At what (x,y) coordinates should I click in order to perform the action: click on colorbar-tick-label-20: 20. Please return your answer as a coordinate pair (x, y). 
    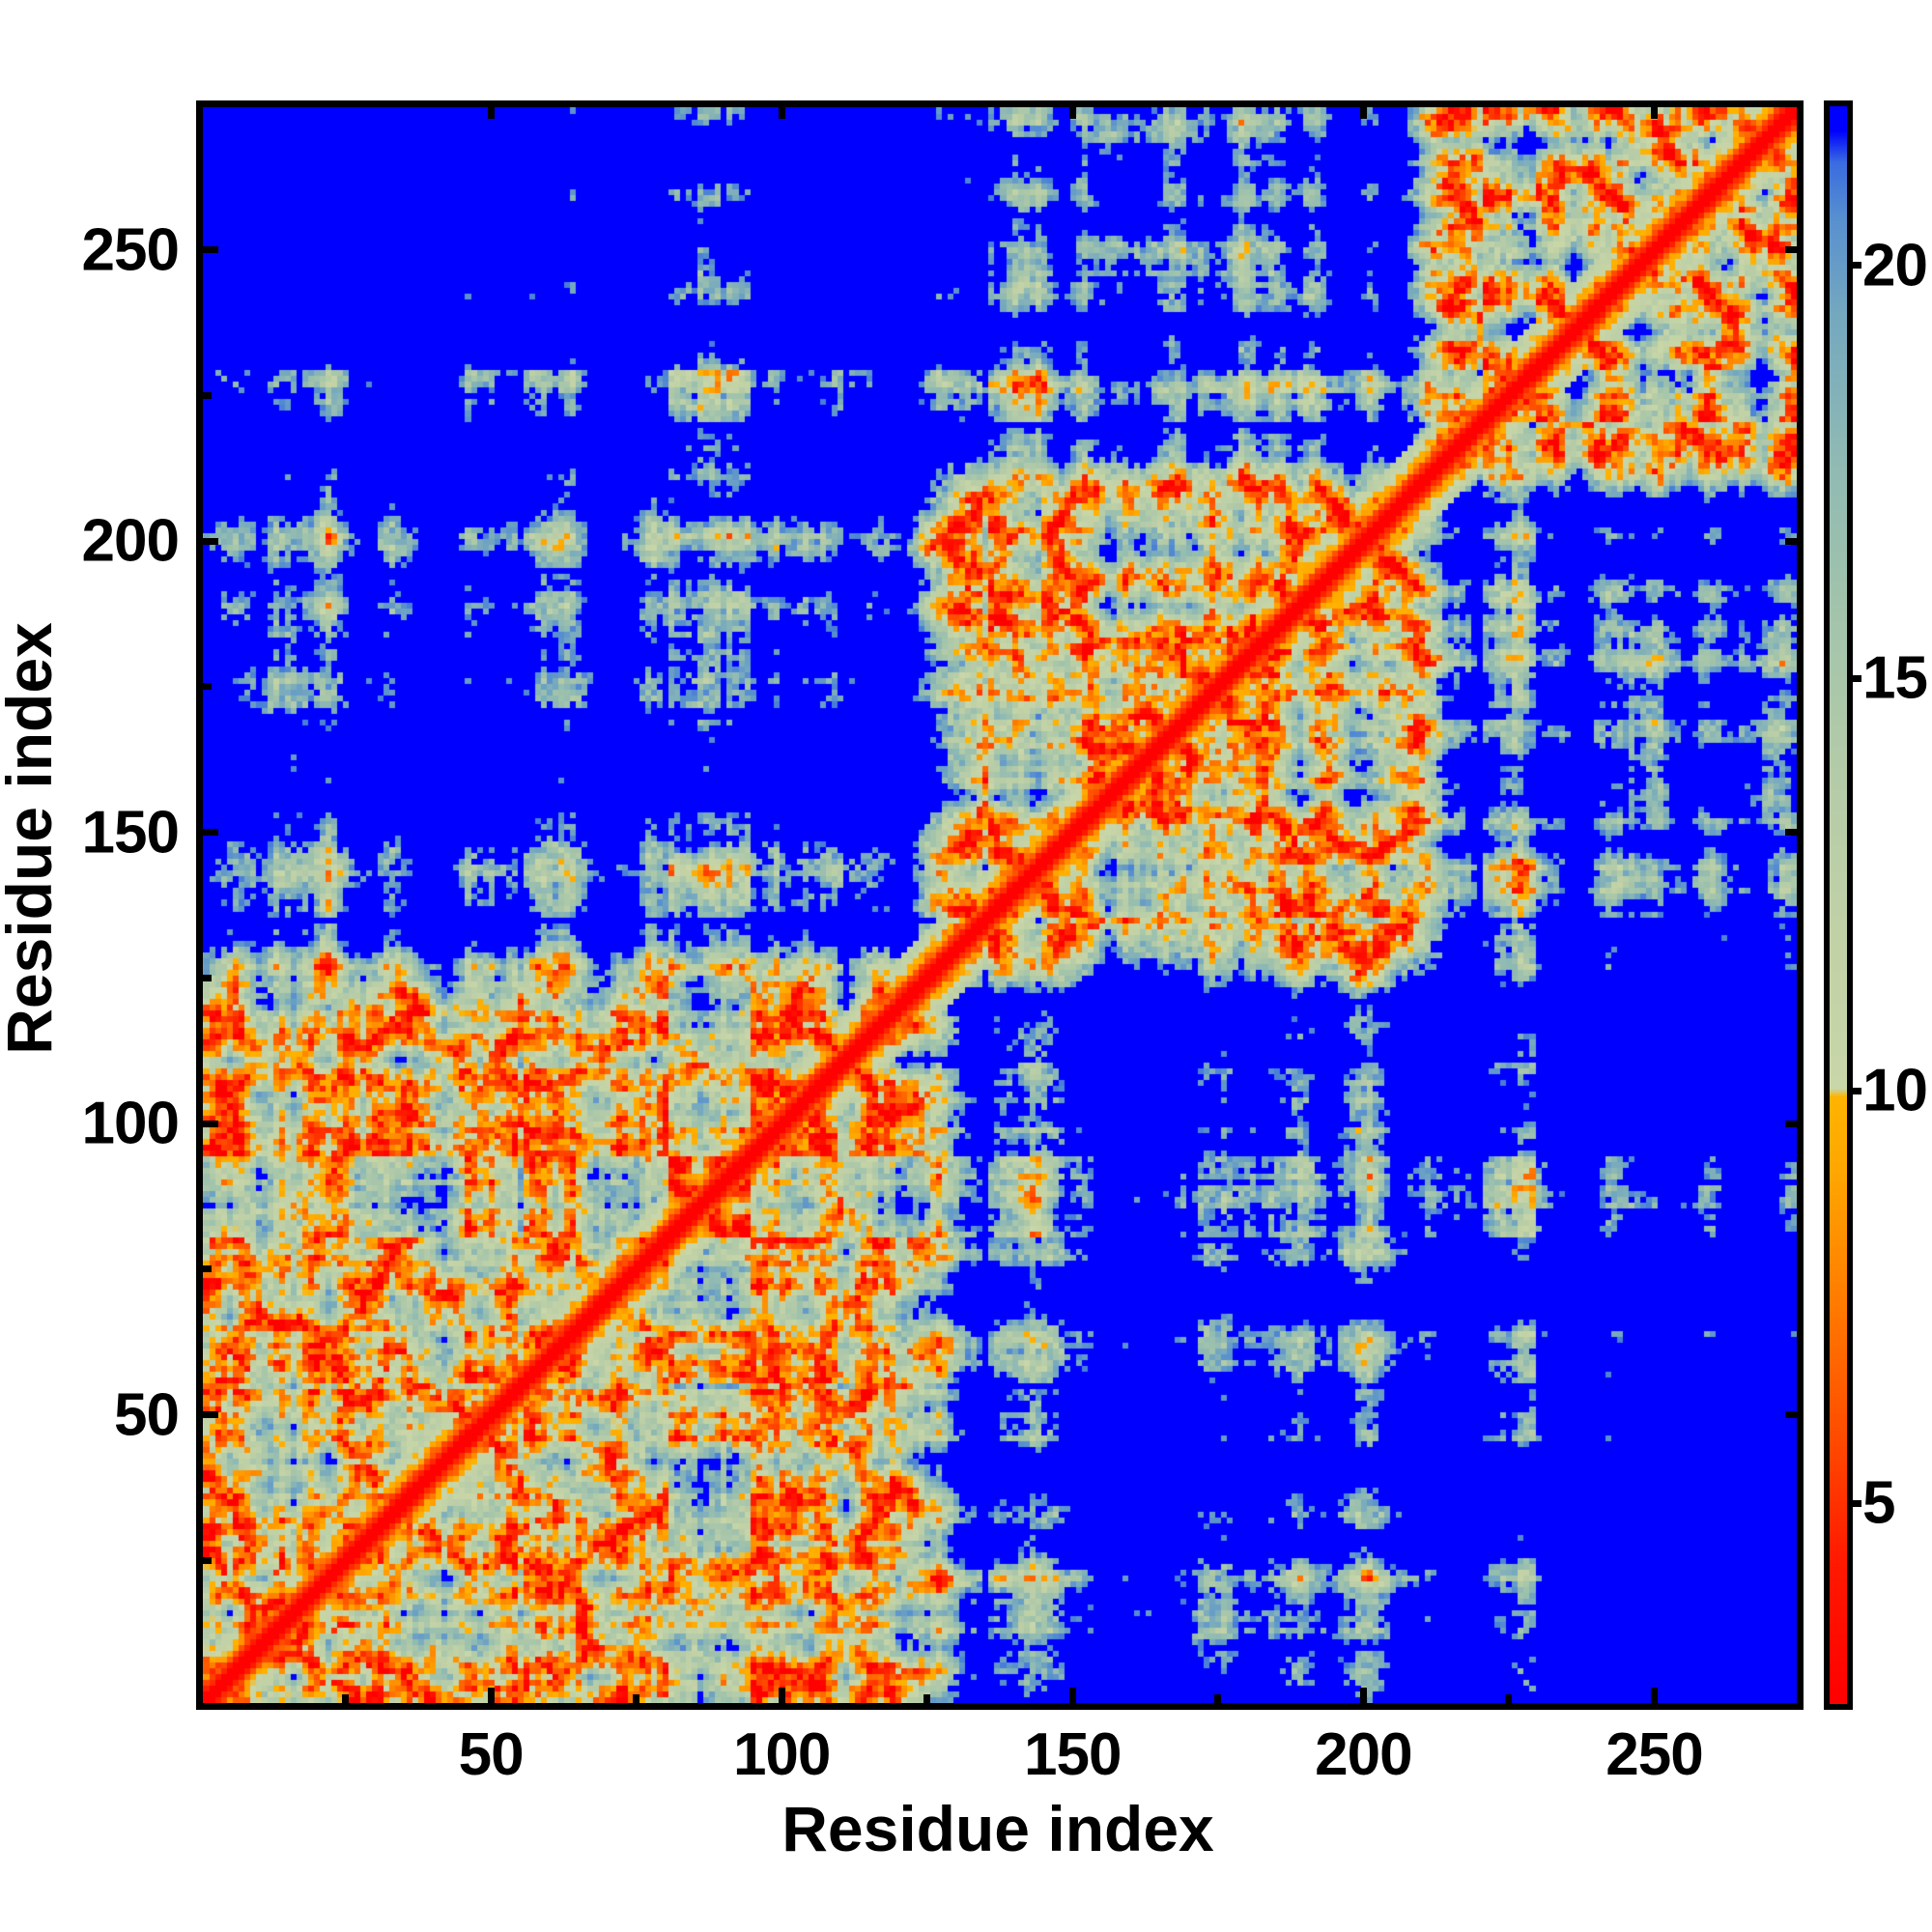
    Looking at the image, I should click on (1895, 265).